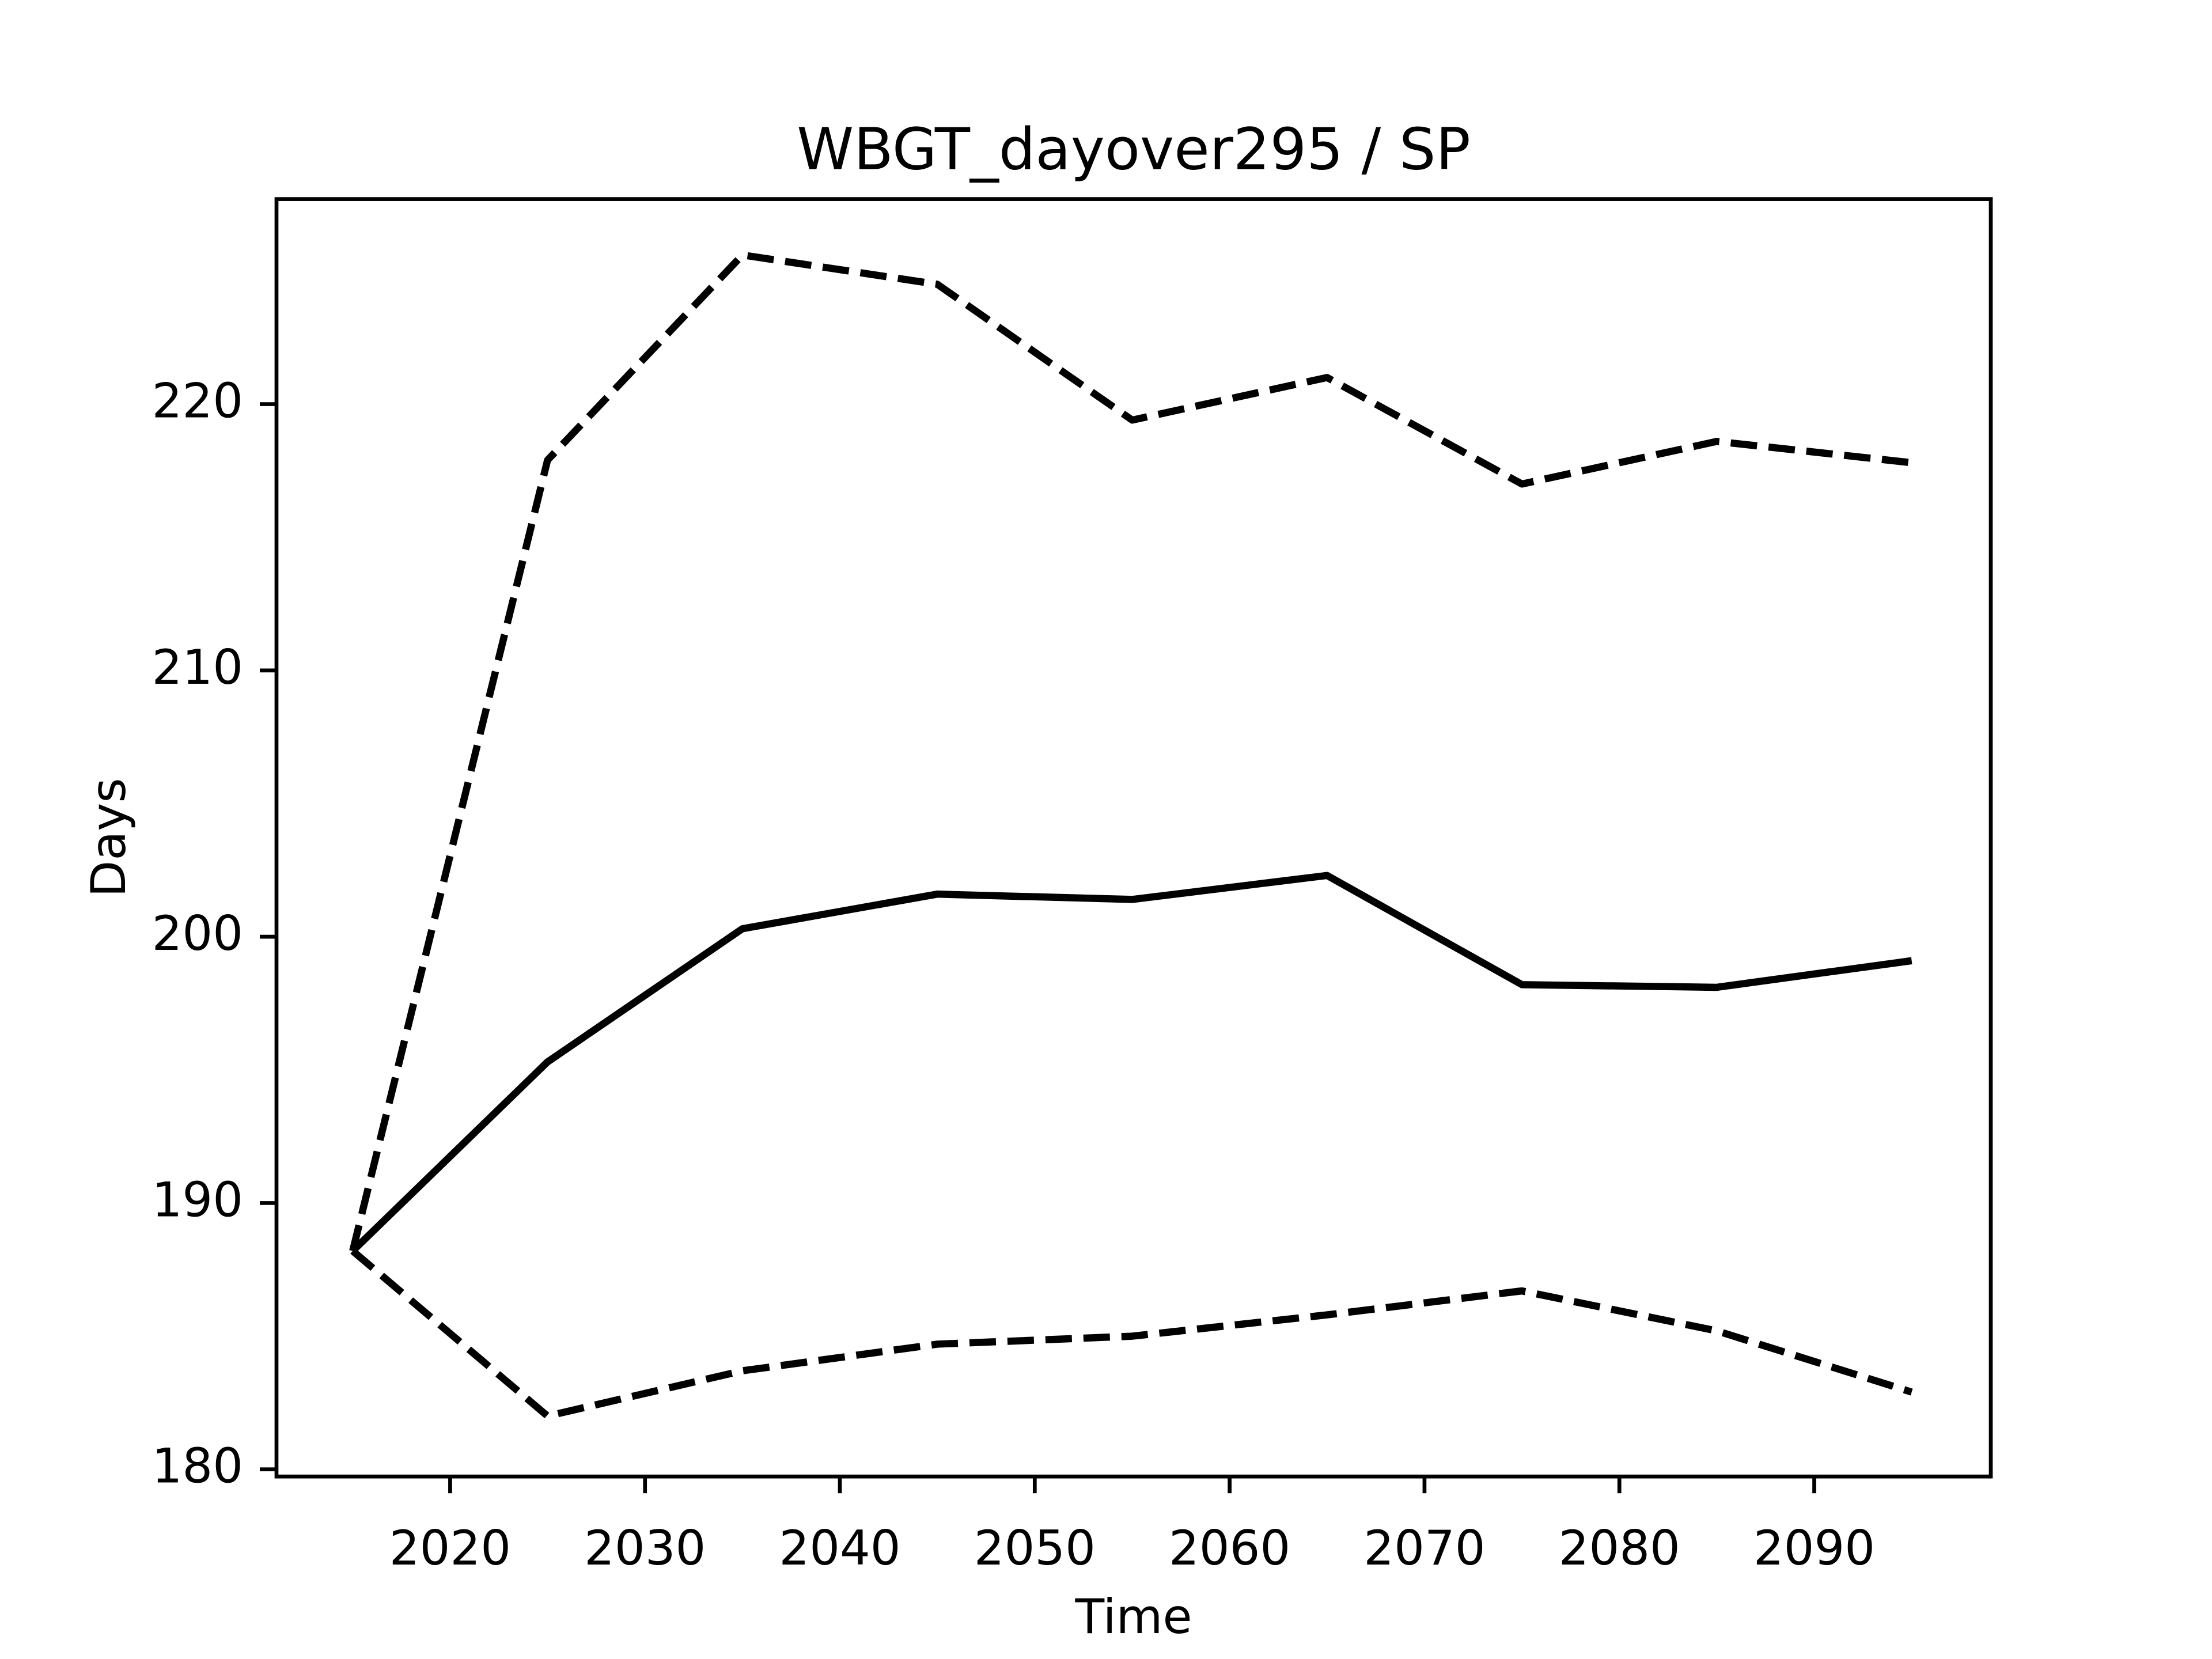 This screenshot has width=2212, height=1659. What do you see at coordinates (197, 667) in the screenshot?
I see `y-tick-label: 210` at bounding box center [197, 667].